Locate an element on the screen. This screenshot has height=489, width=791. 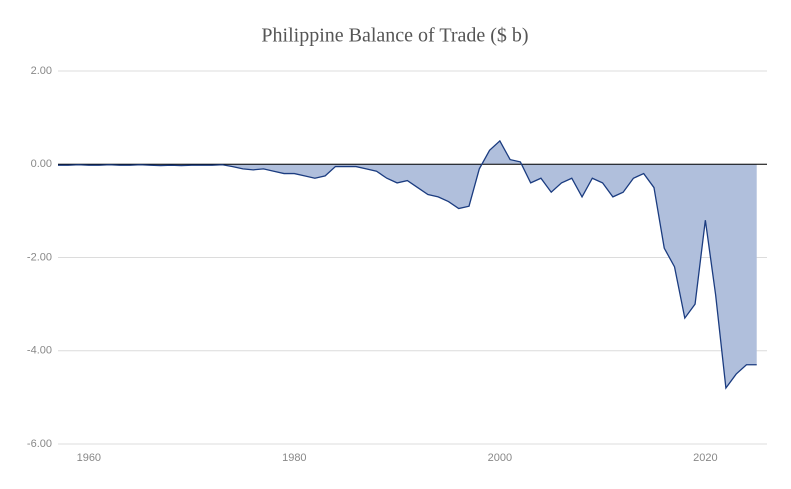
x-tick-label: 1980 is located at coordinates (294, 458).